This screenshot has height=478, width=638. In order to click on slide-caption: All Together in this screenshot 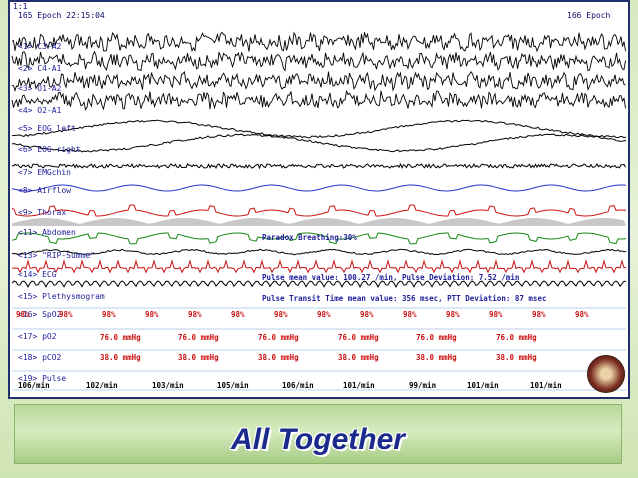, I will do `click(318, 439)`.